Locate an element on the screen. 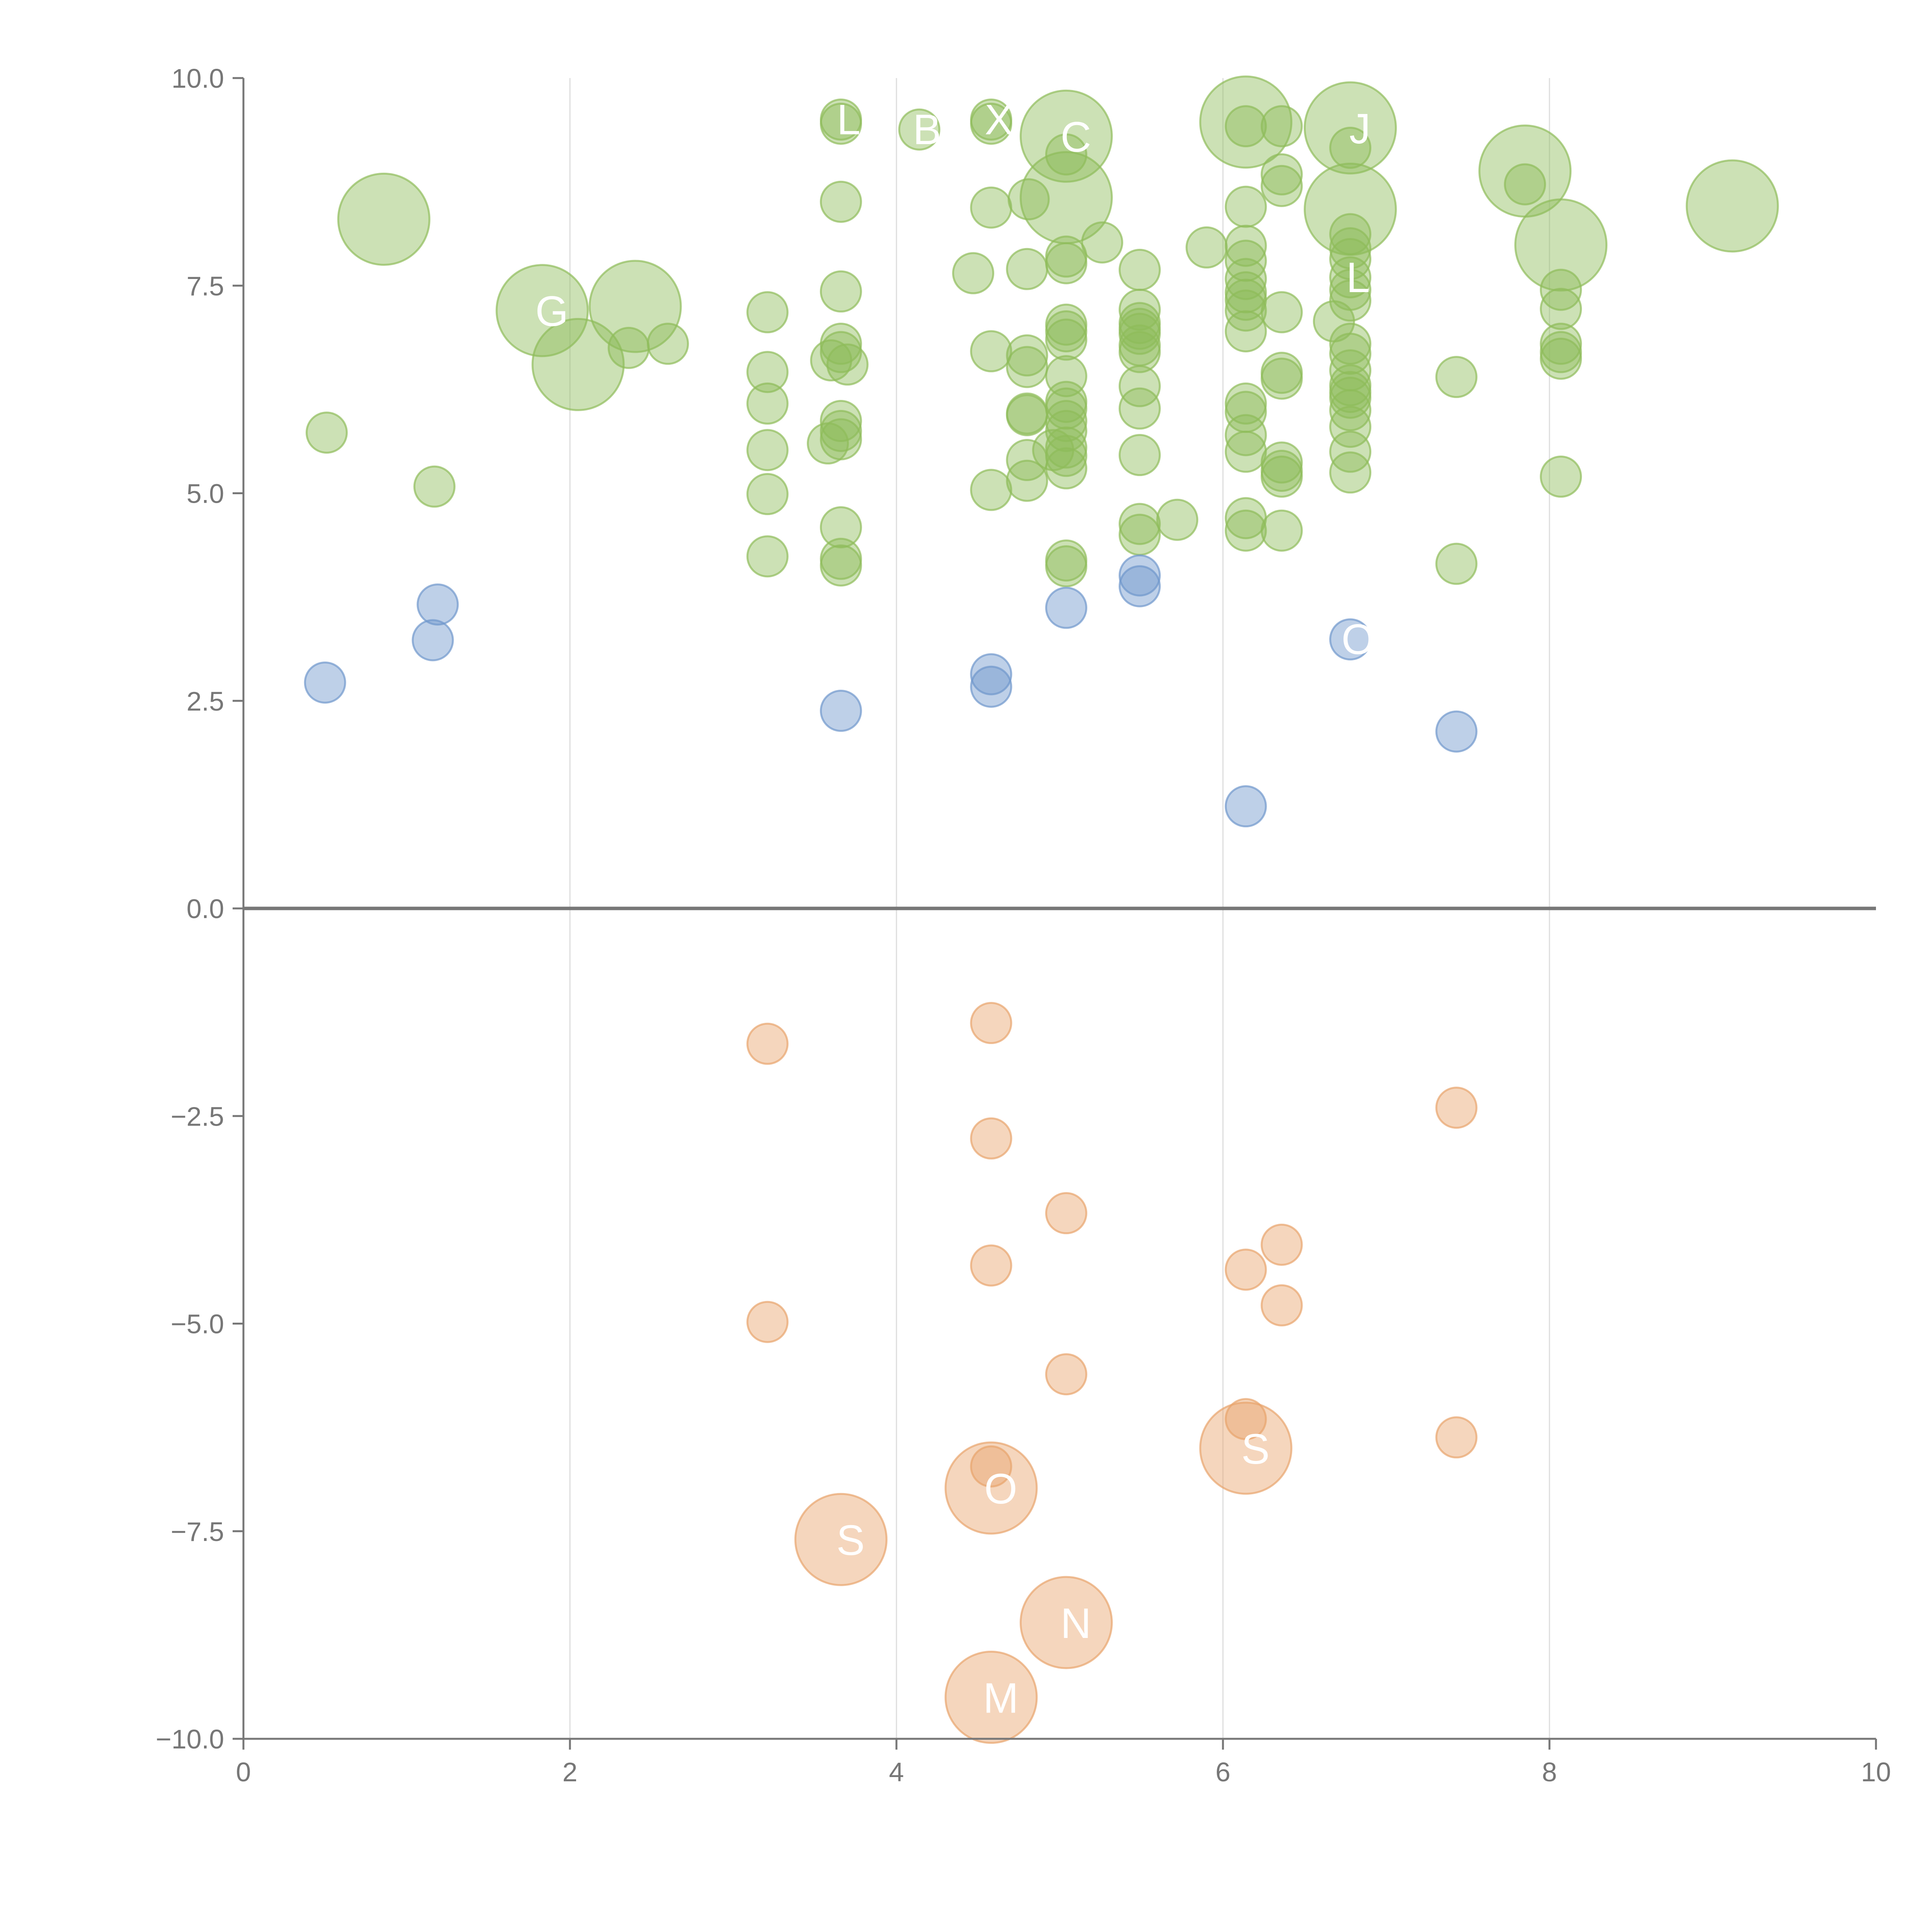  x-tick-label: 6 is located at coordinates (1223, 1772).